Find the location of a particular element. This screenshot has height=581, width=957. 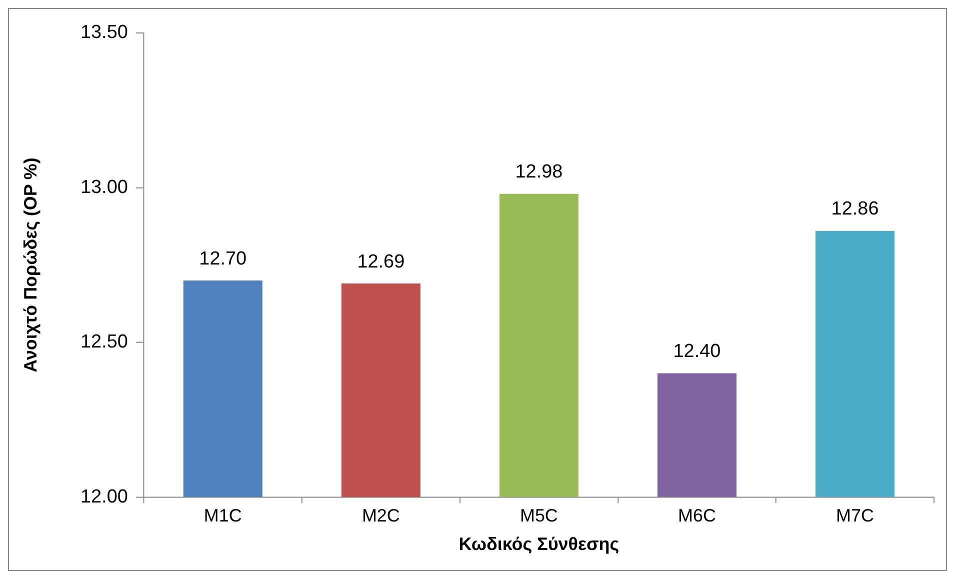

data-label: 12.98 is located at coordinates (539, 172).